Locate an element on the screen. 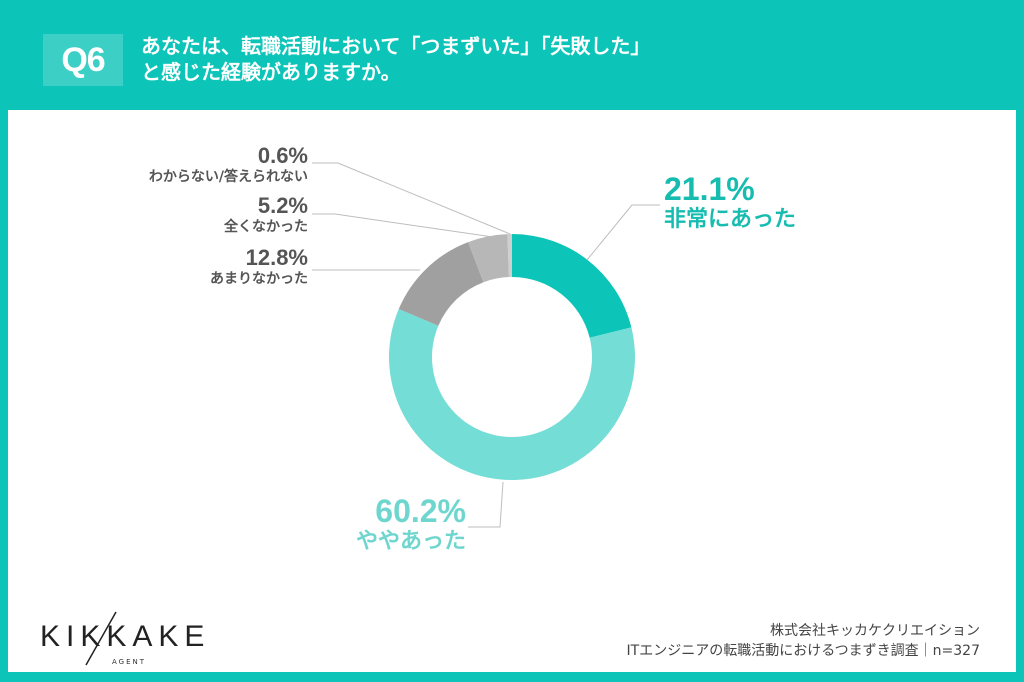 This screenshot has width=1024, height=682. label-very: 21.1% 非常にあった is located at coordinates (730, 203).